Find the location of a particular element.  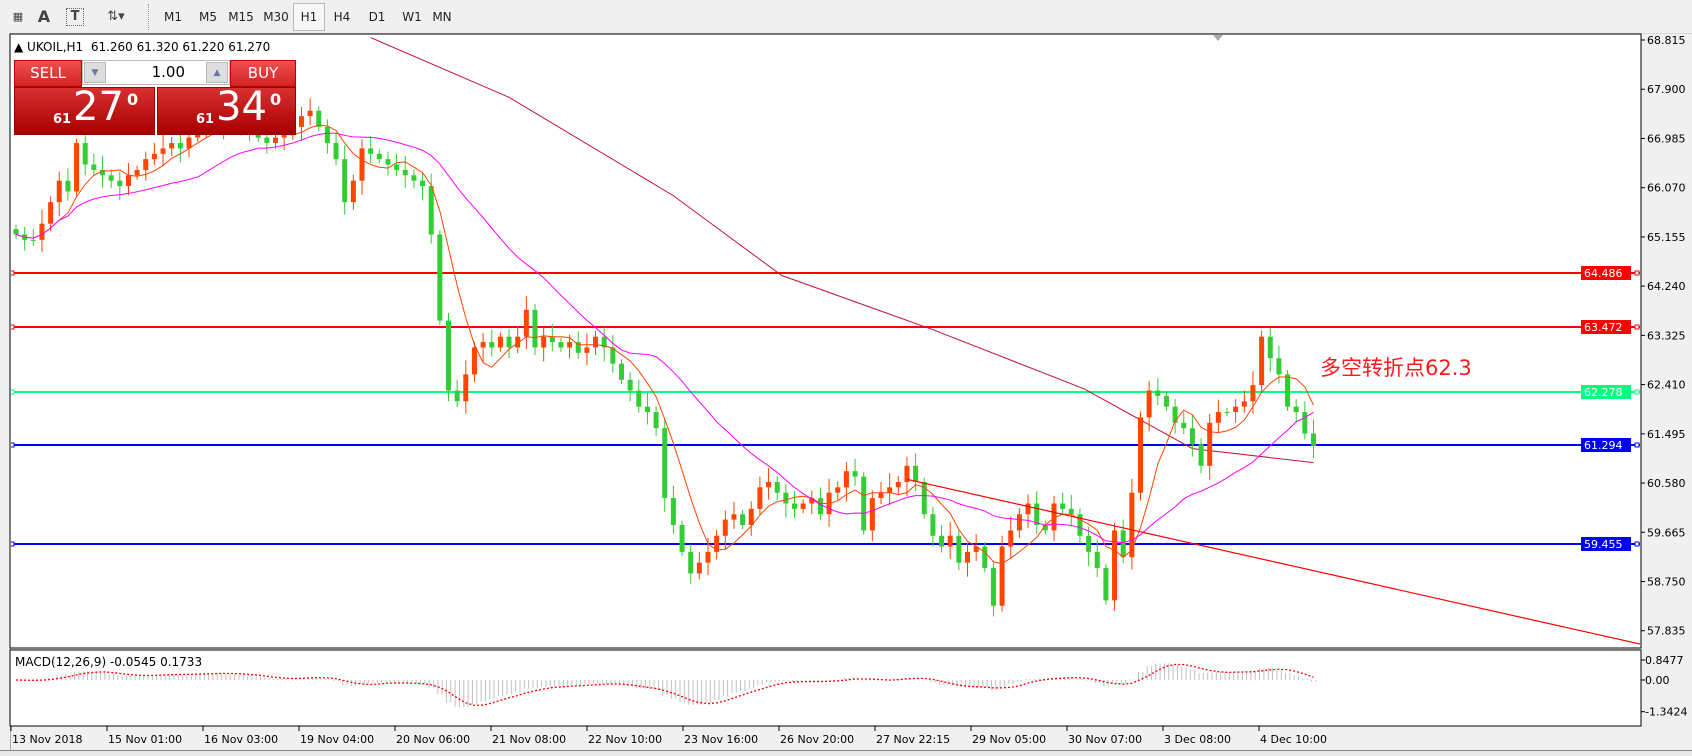

lot-increase-button: ▲ is located at coordinates (217, 72).